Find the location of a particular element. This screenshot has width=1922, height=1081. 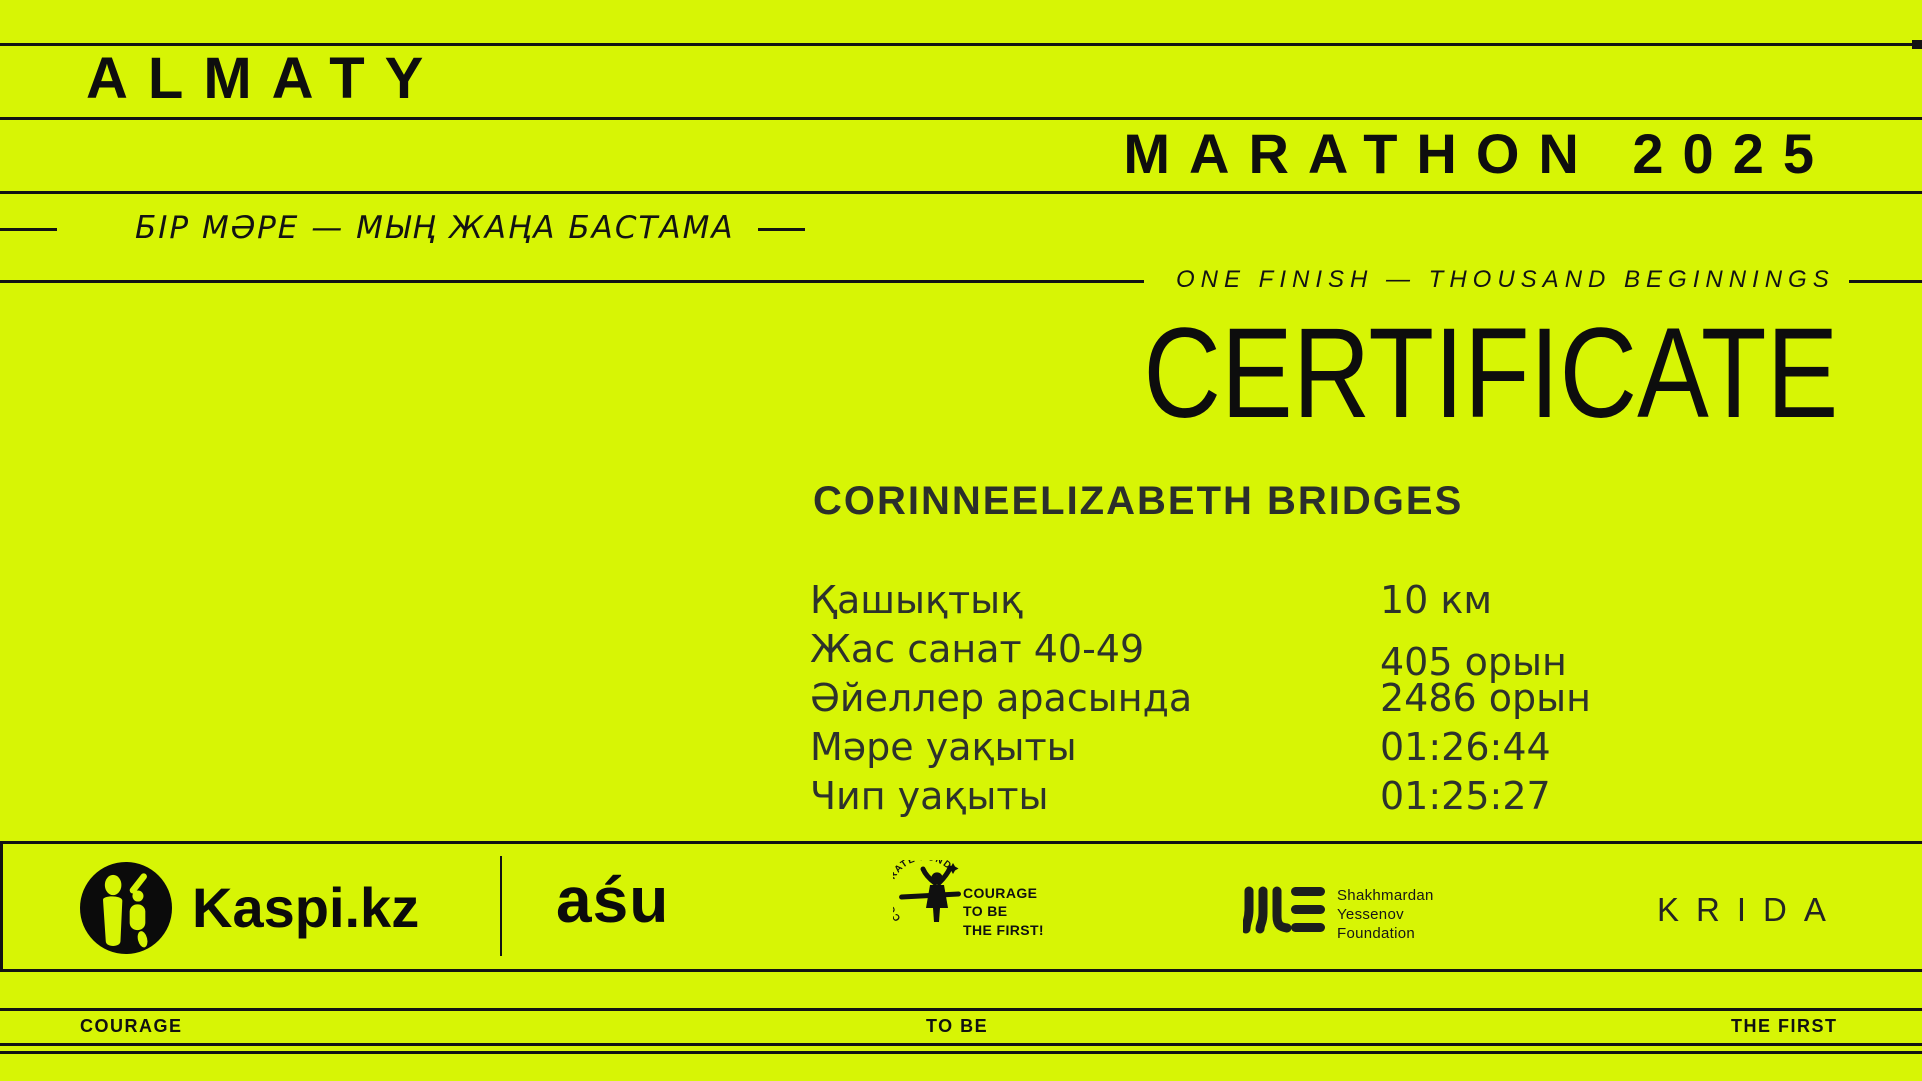

sponsor-band-top-rule is located at coordinates (961, 842).